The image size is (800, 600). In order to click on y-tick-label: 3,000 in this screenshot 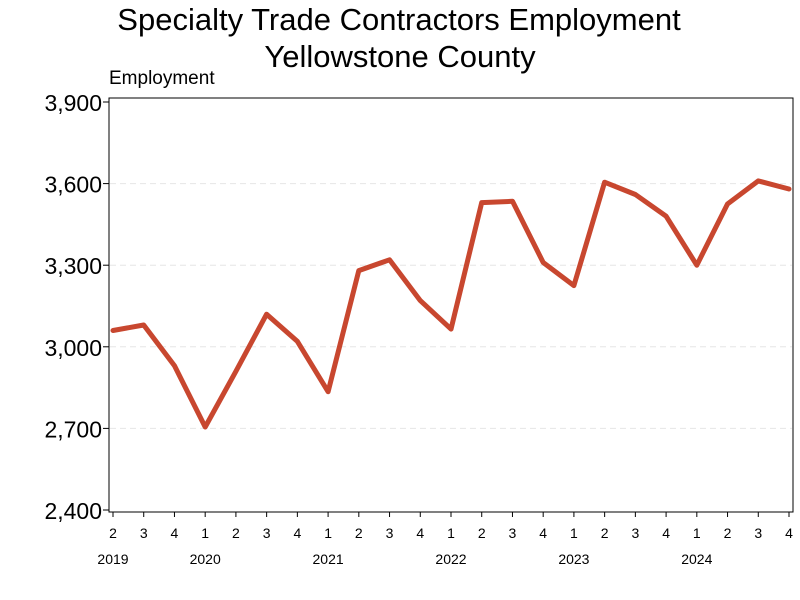, I will do `click(73, 348)`.